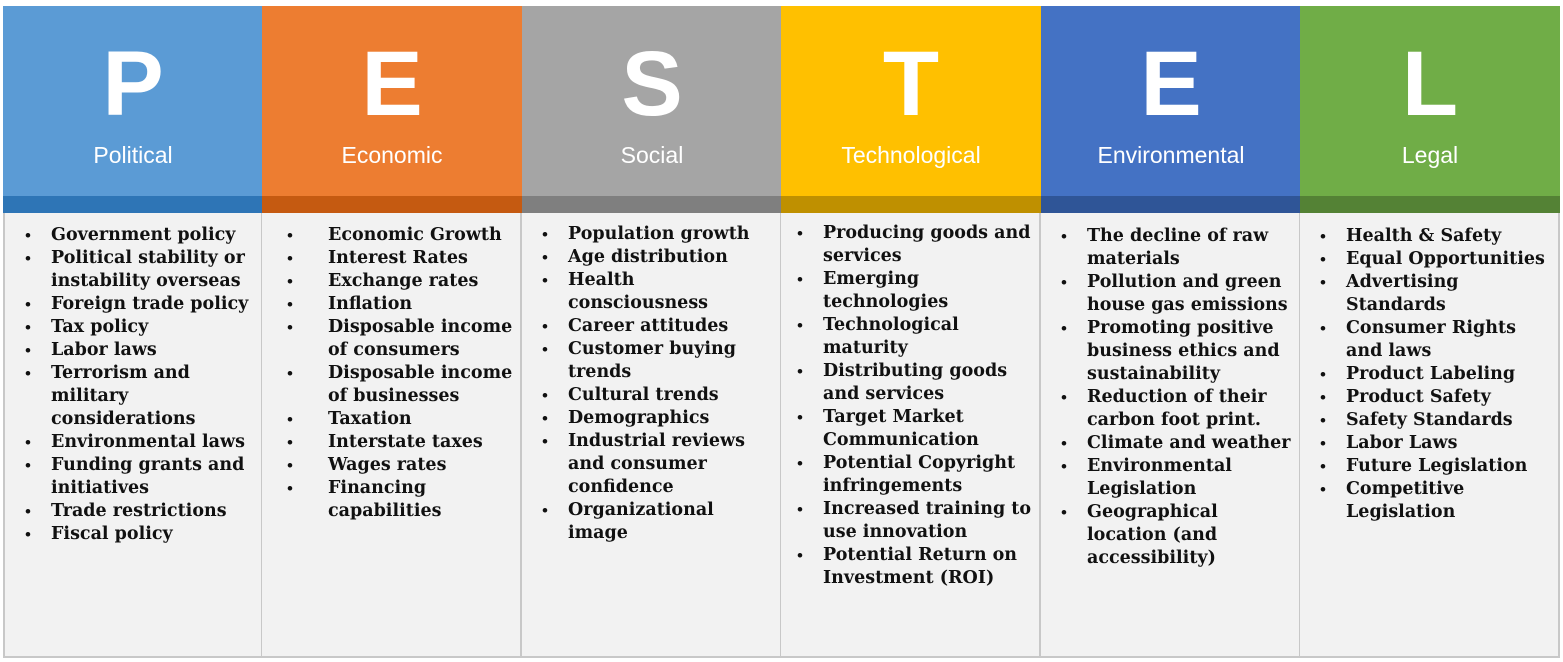 This screenshot has height=662, width=1563. What do you see at coordinates (133, 155) in the screenshot?
I see `label-political: Political` at bounding box center [133, 155].